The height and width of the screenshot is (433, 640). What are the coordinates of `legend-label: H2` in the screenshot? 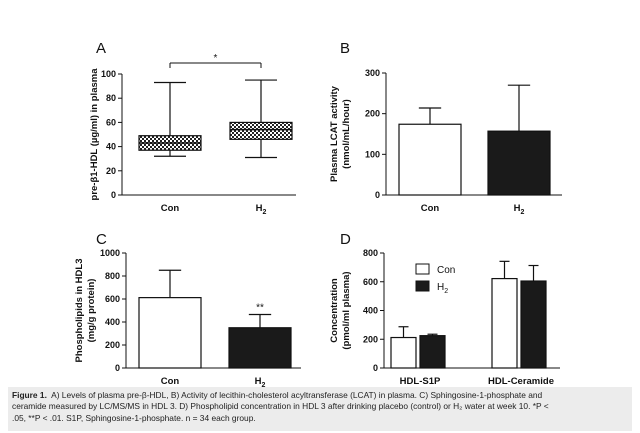 It's located at (442, 288).